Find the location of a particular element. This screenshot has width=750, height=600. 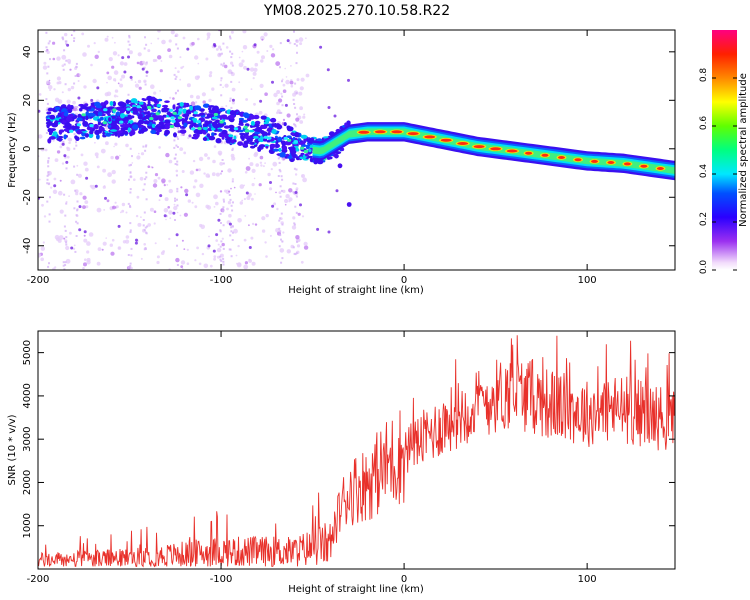

x-tick-label: 100 is located at coordinates (587, 280).